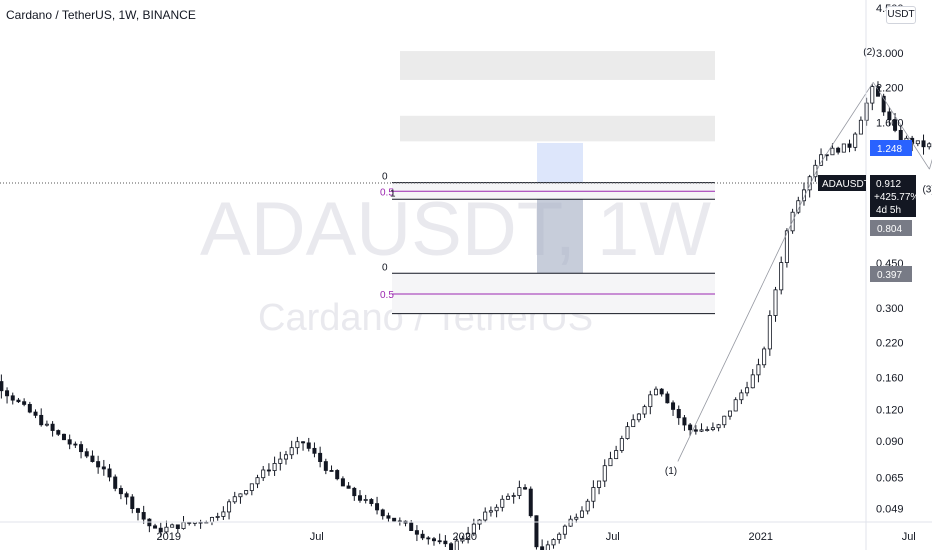 The image size is (932, 550). What do you see at coordinates (896, 197) in the screenshot?
I see `price-change: +425.77%` at bounding box center [896, 197].